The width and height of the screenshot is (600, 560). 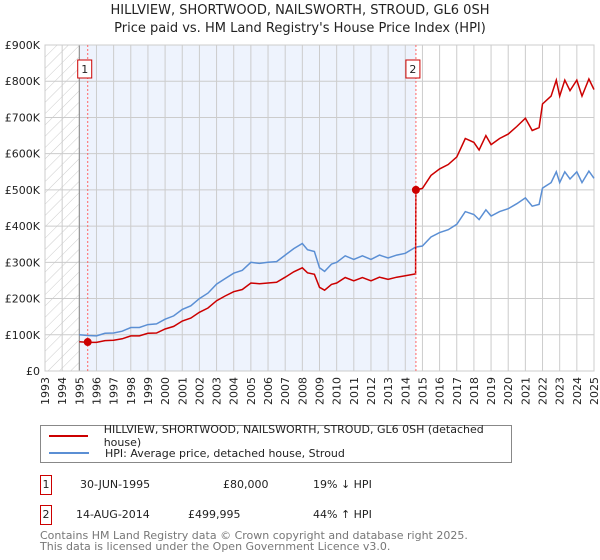 What do you see at coordinates (234, 391) in the screenshot?
I see `x-tick-label: 2004` at bounding box center [234, 391].